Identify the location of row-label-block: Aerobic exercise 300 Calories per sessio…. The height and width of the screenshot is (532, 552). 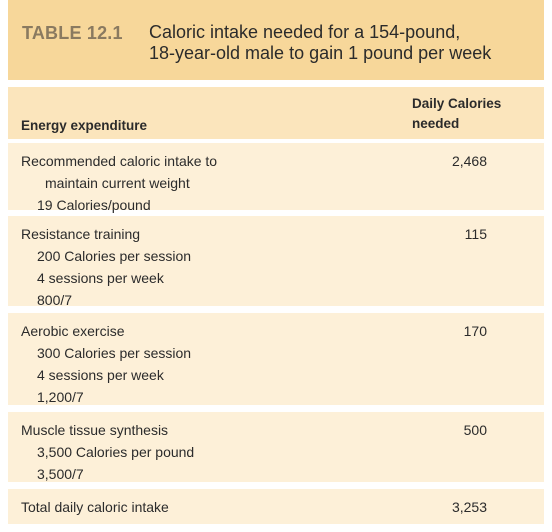
(106, 364).